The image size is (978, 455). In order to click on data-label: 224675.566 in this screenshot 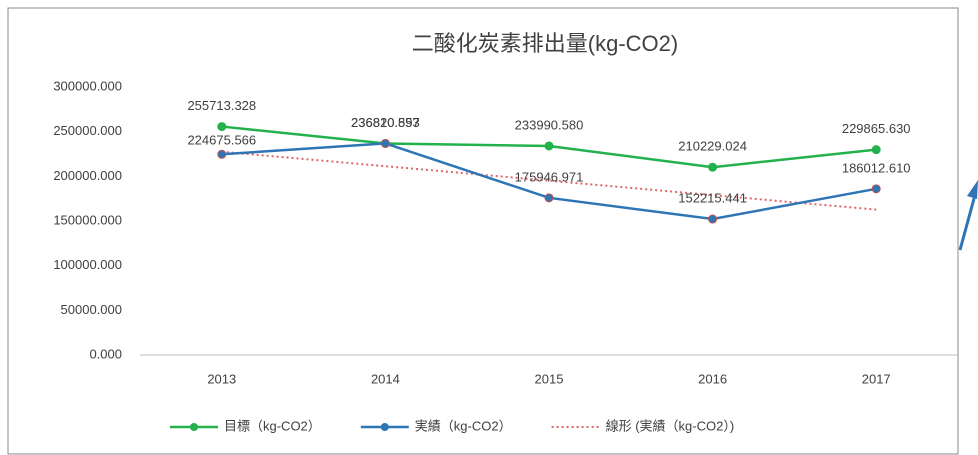, I will do `click(221, 140)`.